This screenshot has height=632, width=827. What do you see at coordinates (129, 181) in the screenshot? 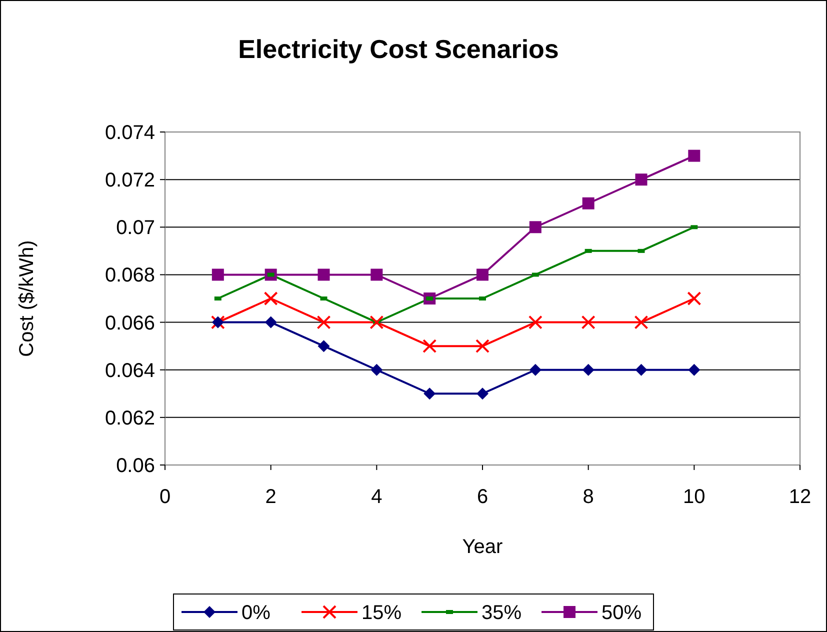
I see `y-tick-label: 0.072` at bounding box center [129, 181].